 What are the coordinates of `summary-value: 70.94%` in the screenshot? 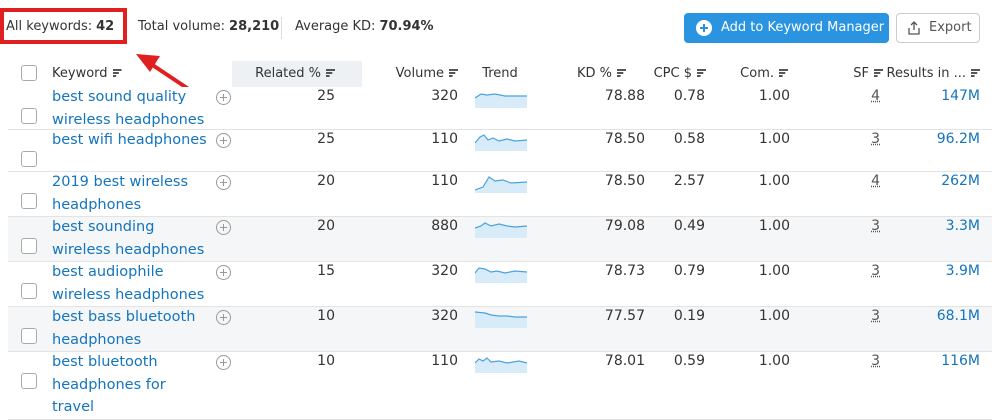 It's located at (406, 26).